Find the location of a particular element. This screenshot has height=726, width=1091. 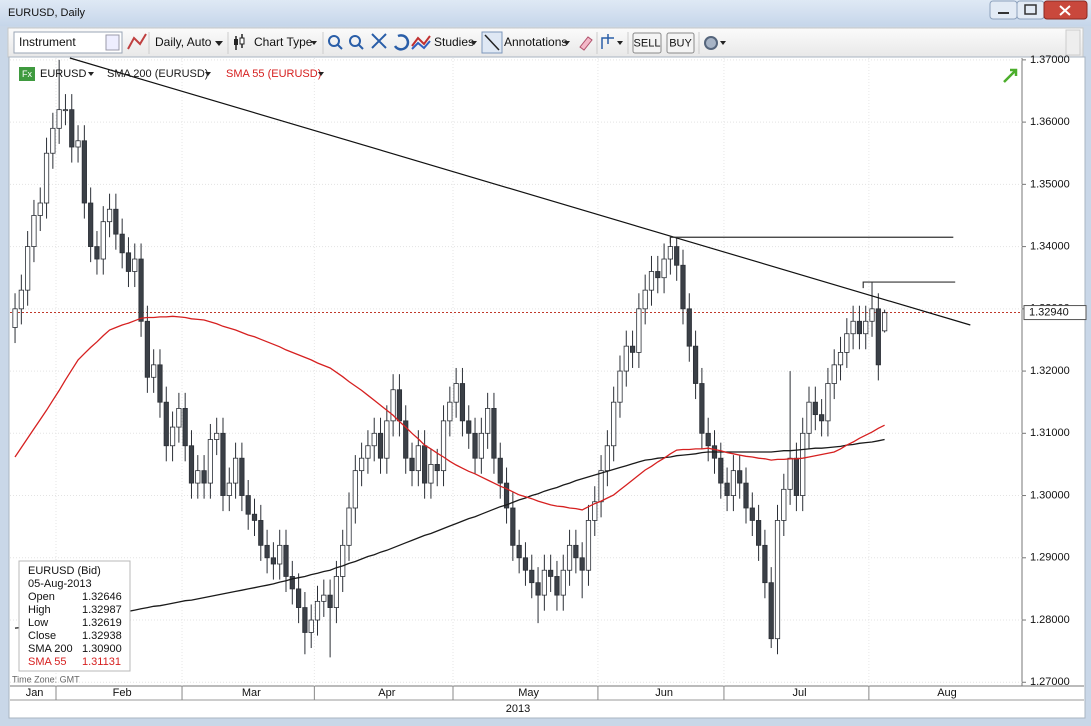

refresh-icon is located at coordinates (401, 42).